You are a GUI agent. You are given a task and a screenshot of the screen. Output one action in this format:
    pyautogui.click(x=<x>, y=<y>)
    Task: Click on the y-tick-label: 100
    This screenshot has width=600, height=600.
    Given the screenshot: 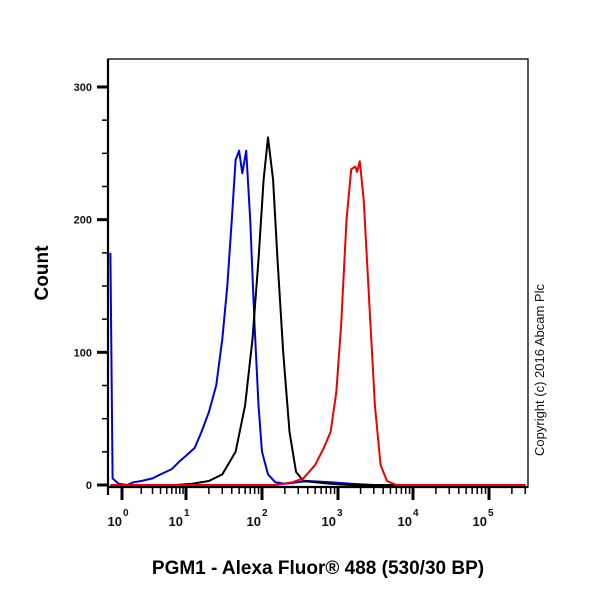 What is the action you would take?
    pyautogui.click(x=83, y=353)
    